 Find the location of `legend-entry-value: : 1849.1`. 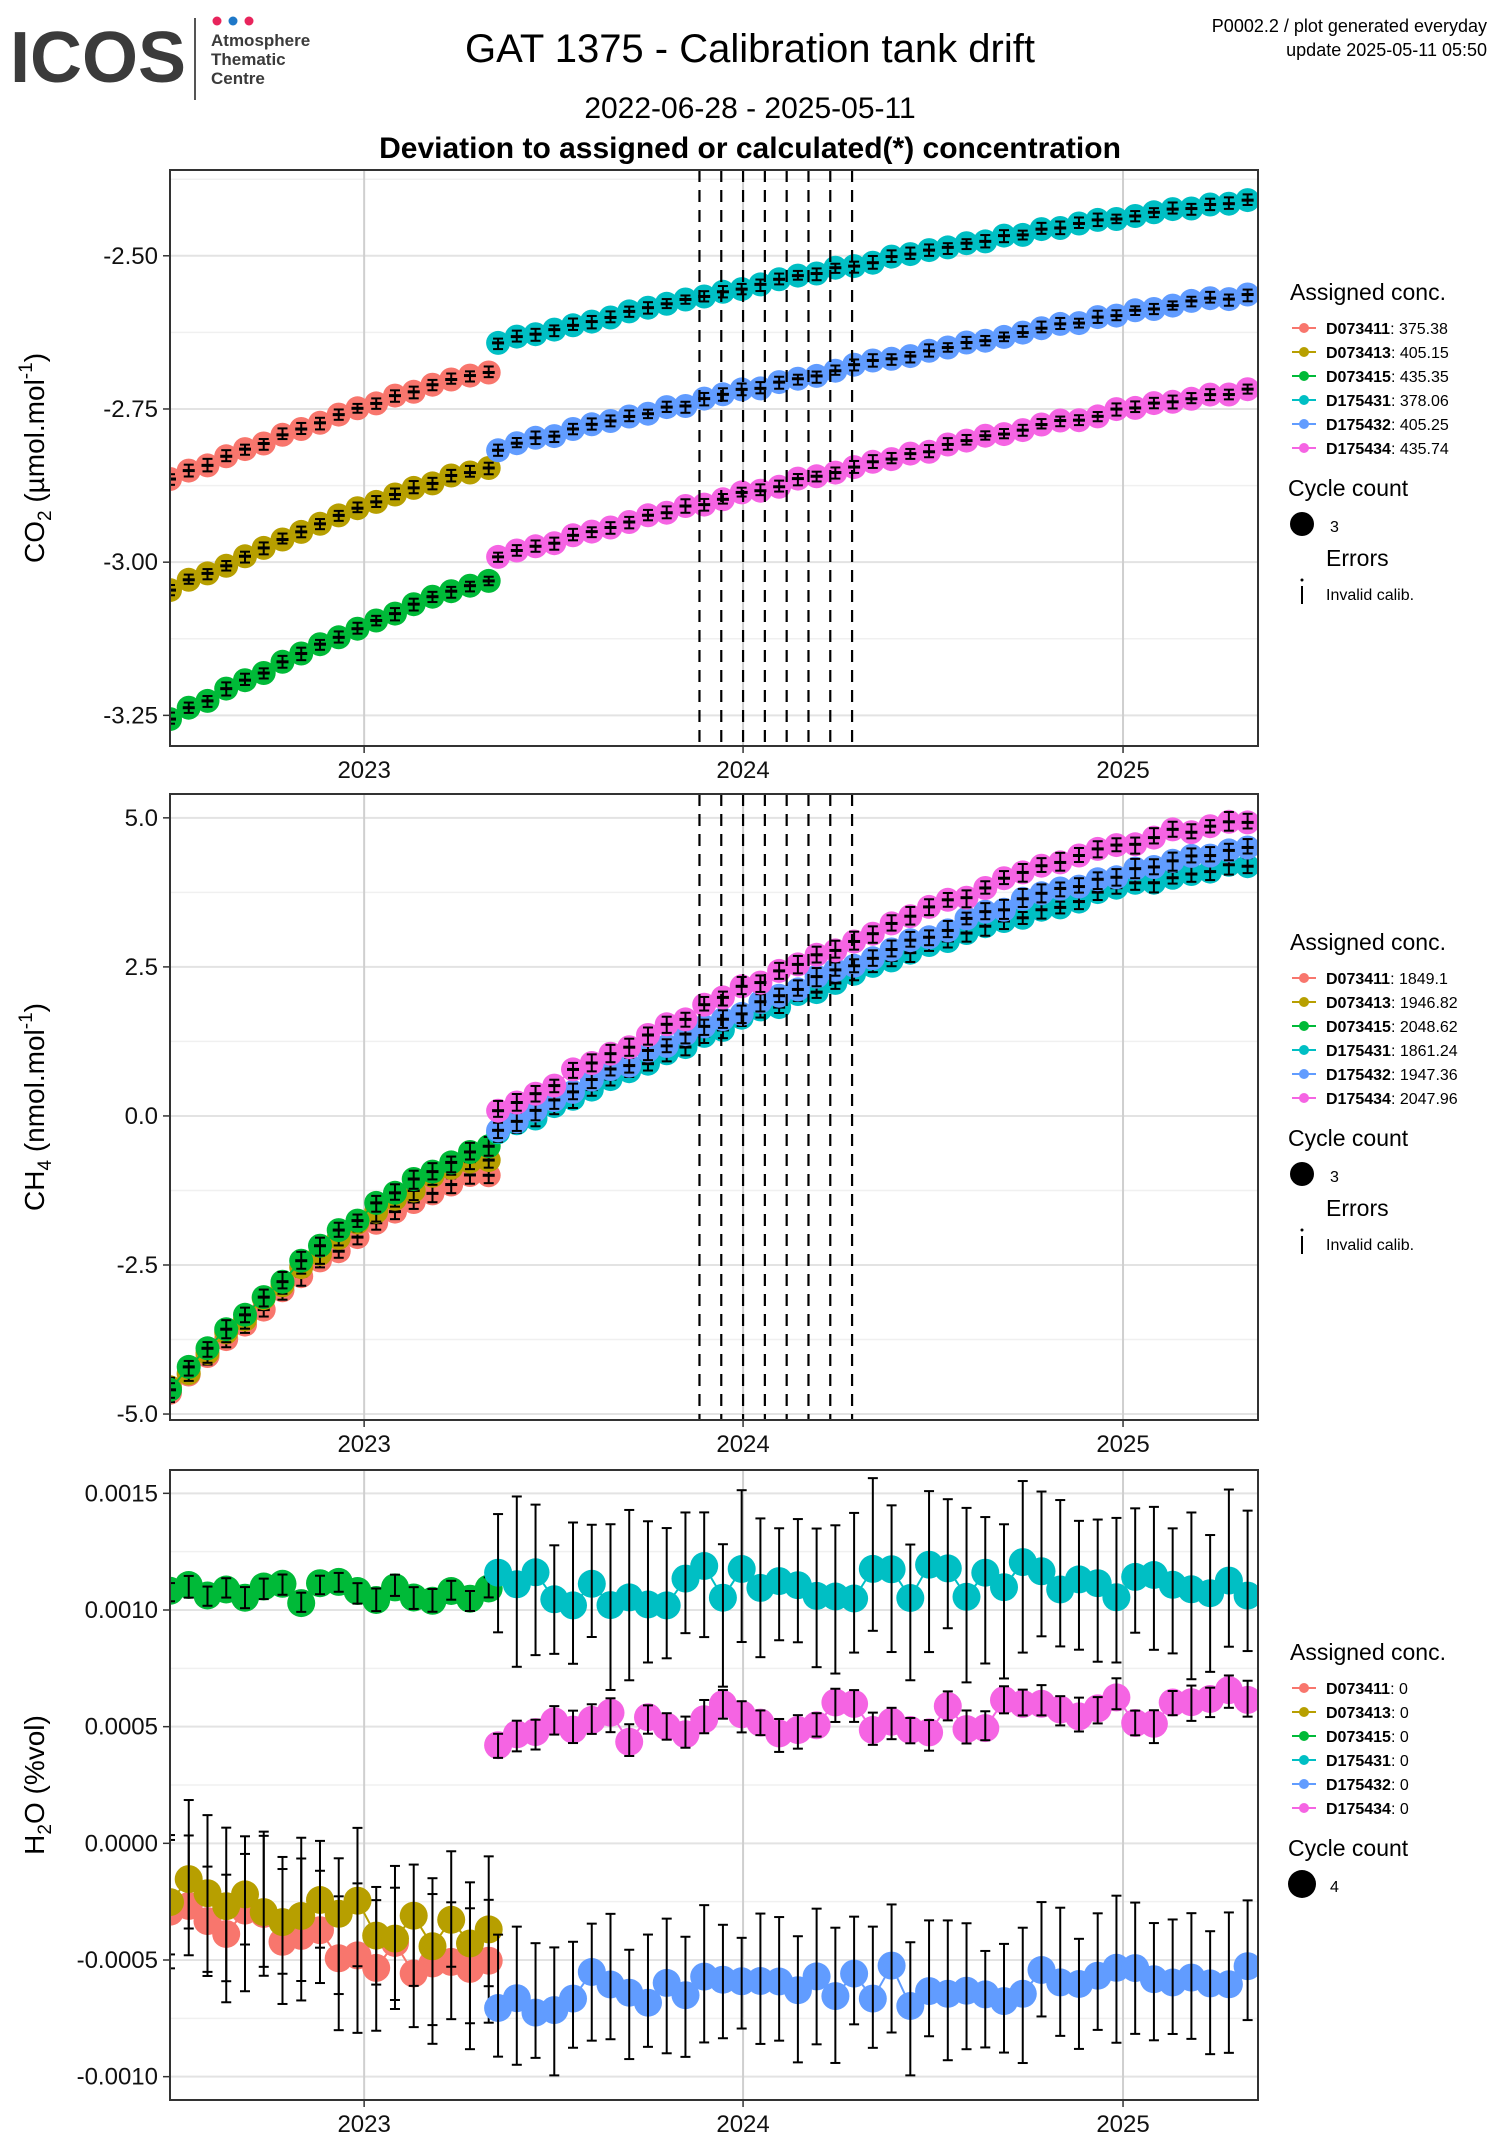

legend-entry-value: : 1849.1 is located at coordinates (1419, 979).